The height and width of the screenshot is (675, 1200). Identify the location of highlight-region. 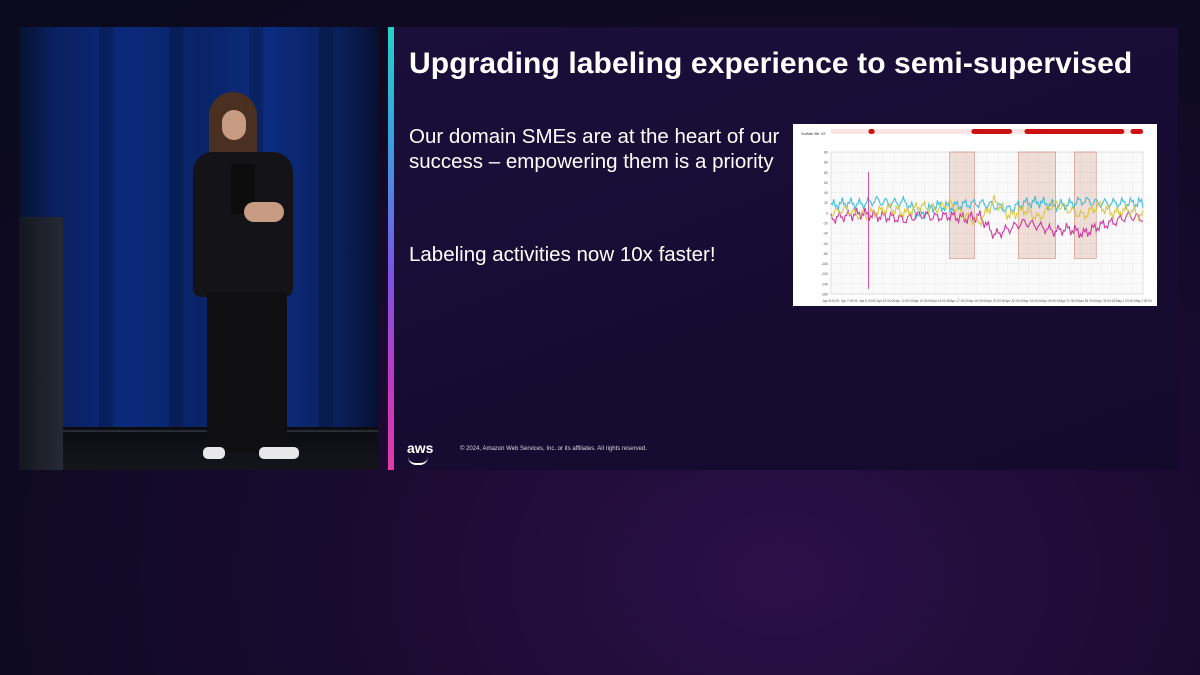
(1085, 205).